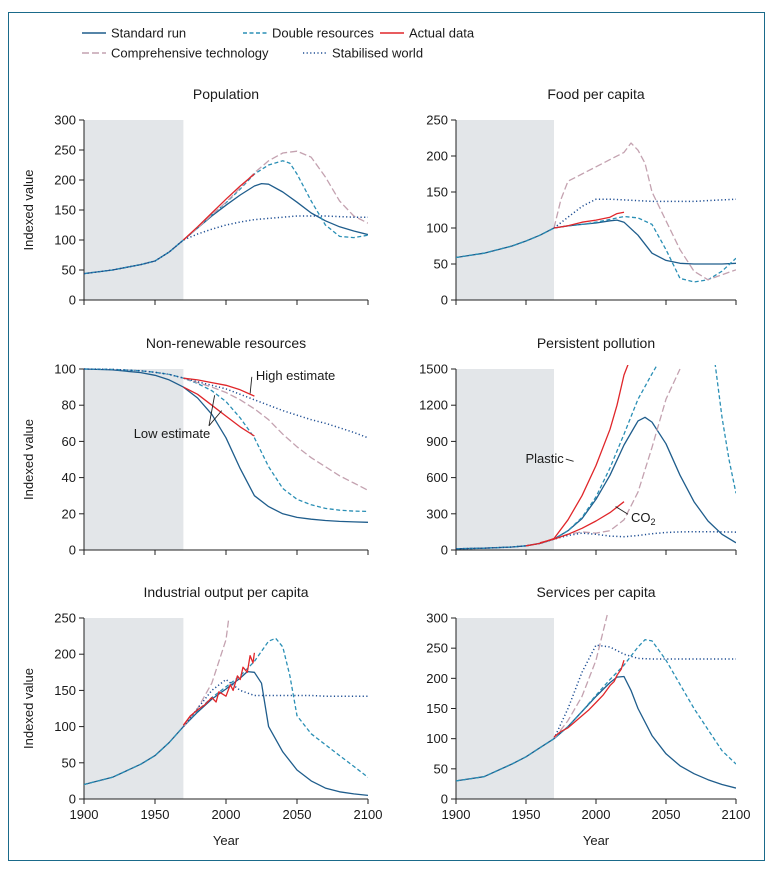 The height and width of the screenshot is (869, 775). I want to click on y-tick-label: 1200, so click(433, 405).